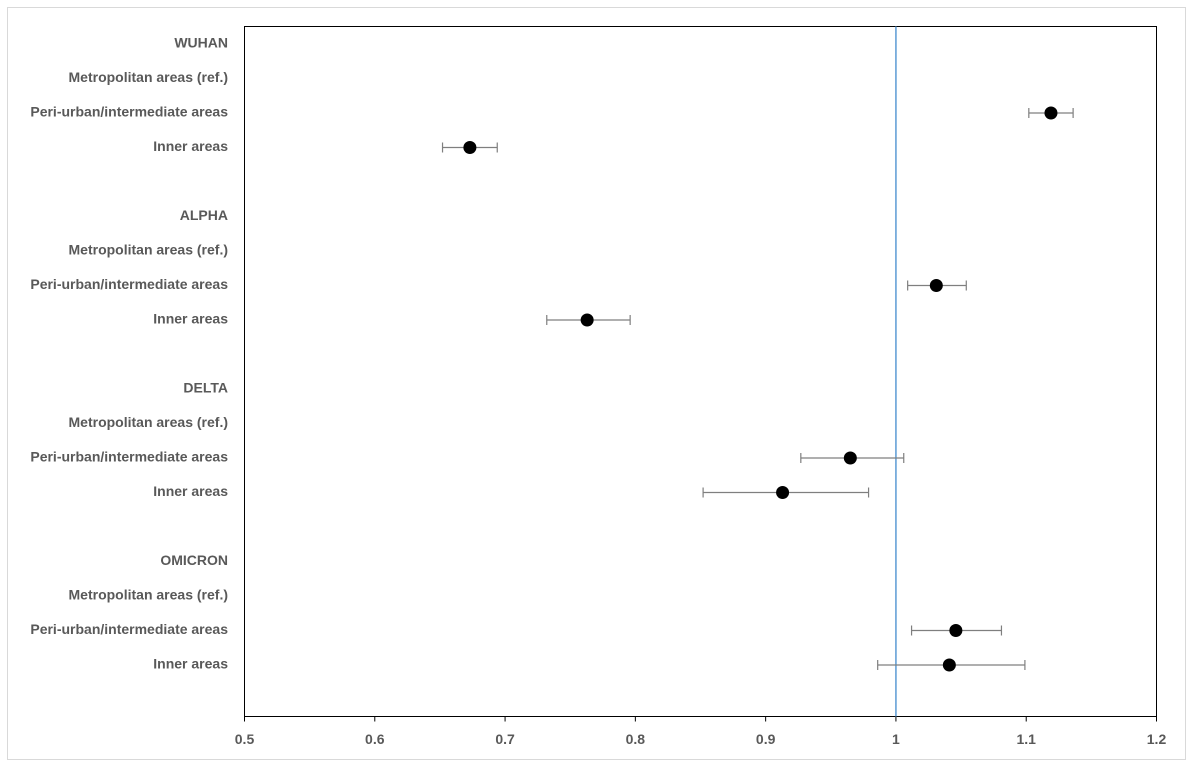 Image resolution: width=1193 pixels, height=772 pixels. What do you see at coordinates (201, 43) in the screenshot?
I see `y-tick-label: WUHAN` at bounding box center [201, 43].